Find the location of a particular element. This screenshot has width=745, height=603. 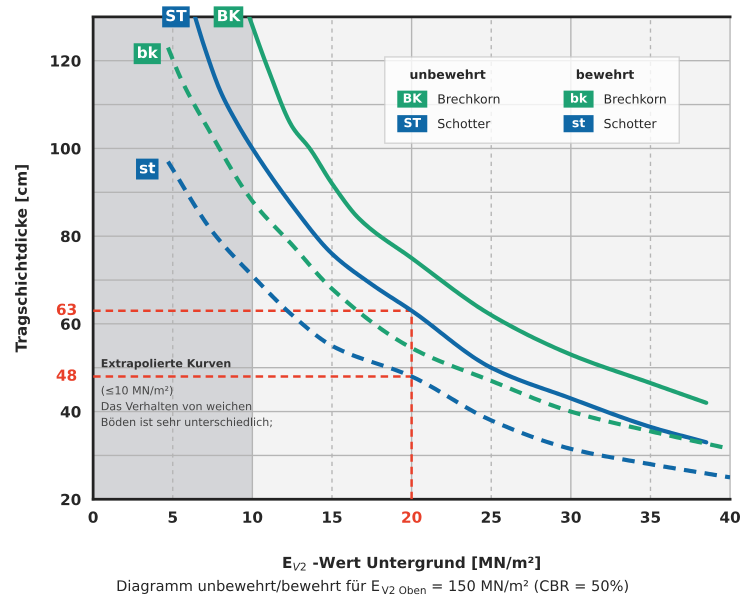

annotation: Extrapolierte Kurven is located at coordinates (166, 364).